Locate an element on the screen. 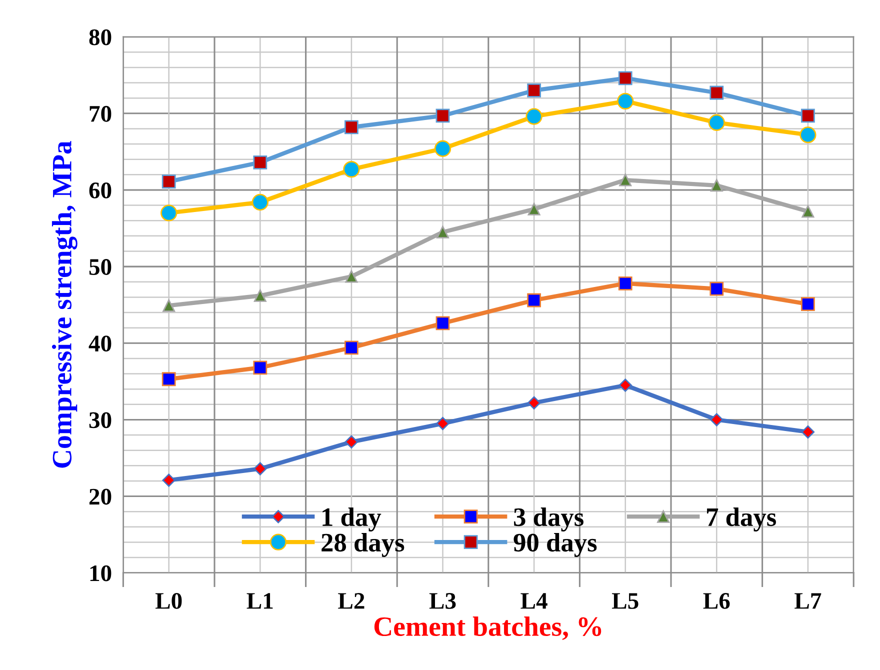  y-tick-label: 10 is located at coordinates (101, 573).